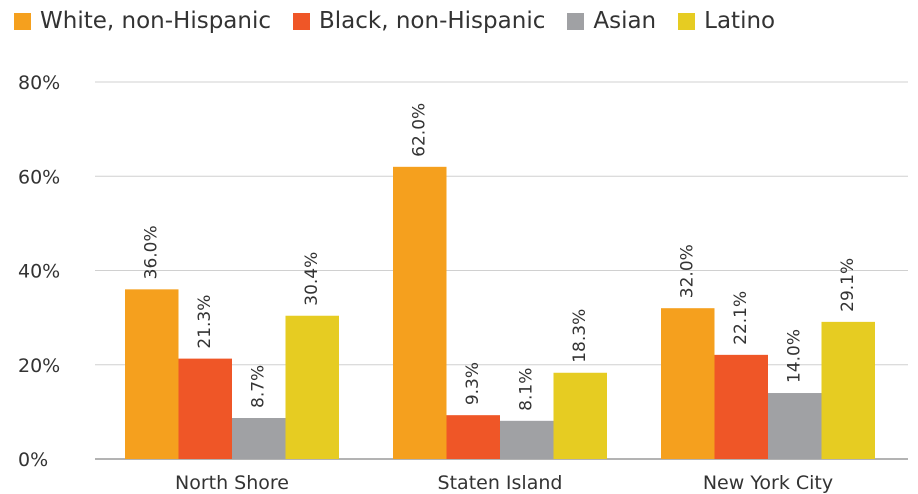 The image size is (918, 494). Describe the element at coordinates (432, 21) in the screenshot. I see `legend-label: Black, non-Hispanic` at that location.